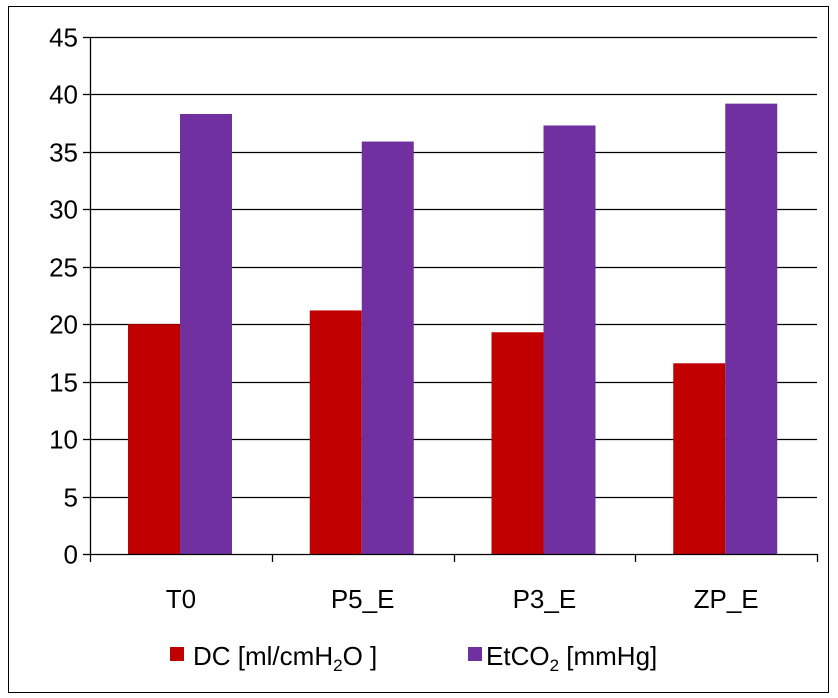 The image size is (838, 698). I want to click on y-tick-label: 40, so click(63, 95).